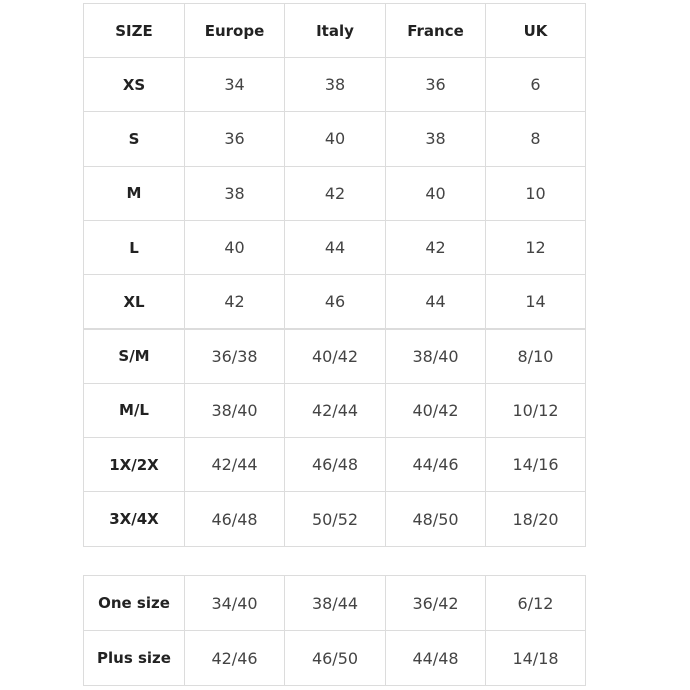  Describe the element at coordinates (134, 247) in the screenshot. I see `size-cell: L` at that location.